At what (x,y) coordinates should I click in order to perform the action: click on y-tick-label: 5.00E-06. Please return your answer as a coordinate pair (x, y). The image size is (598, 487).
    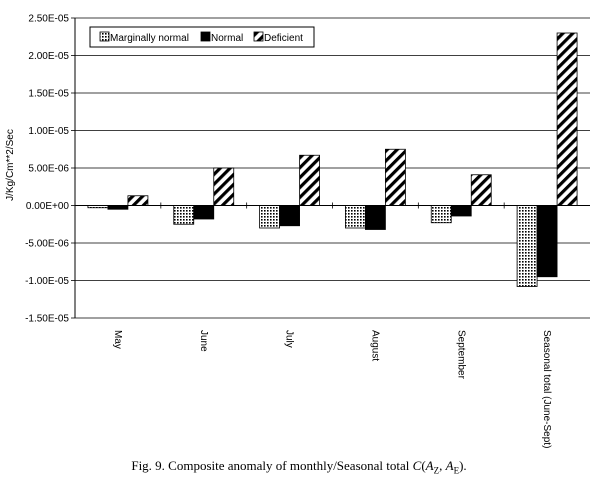
    Looking at the image, I should click on (48, 169).